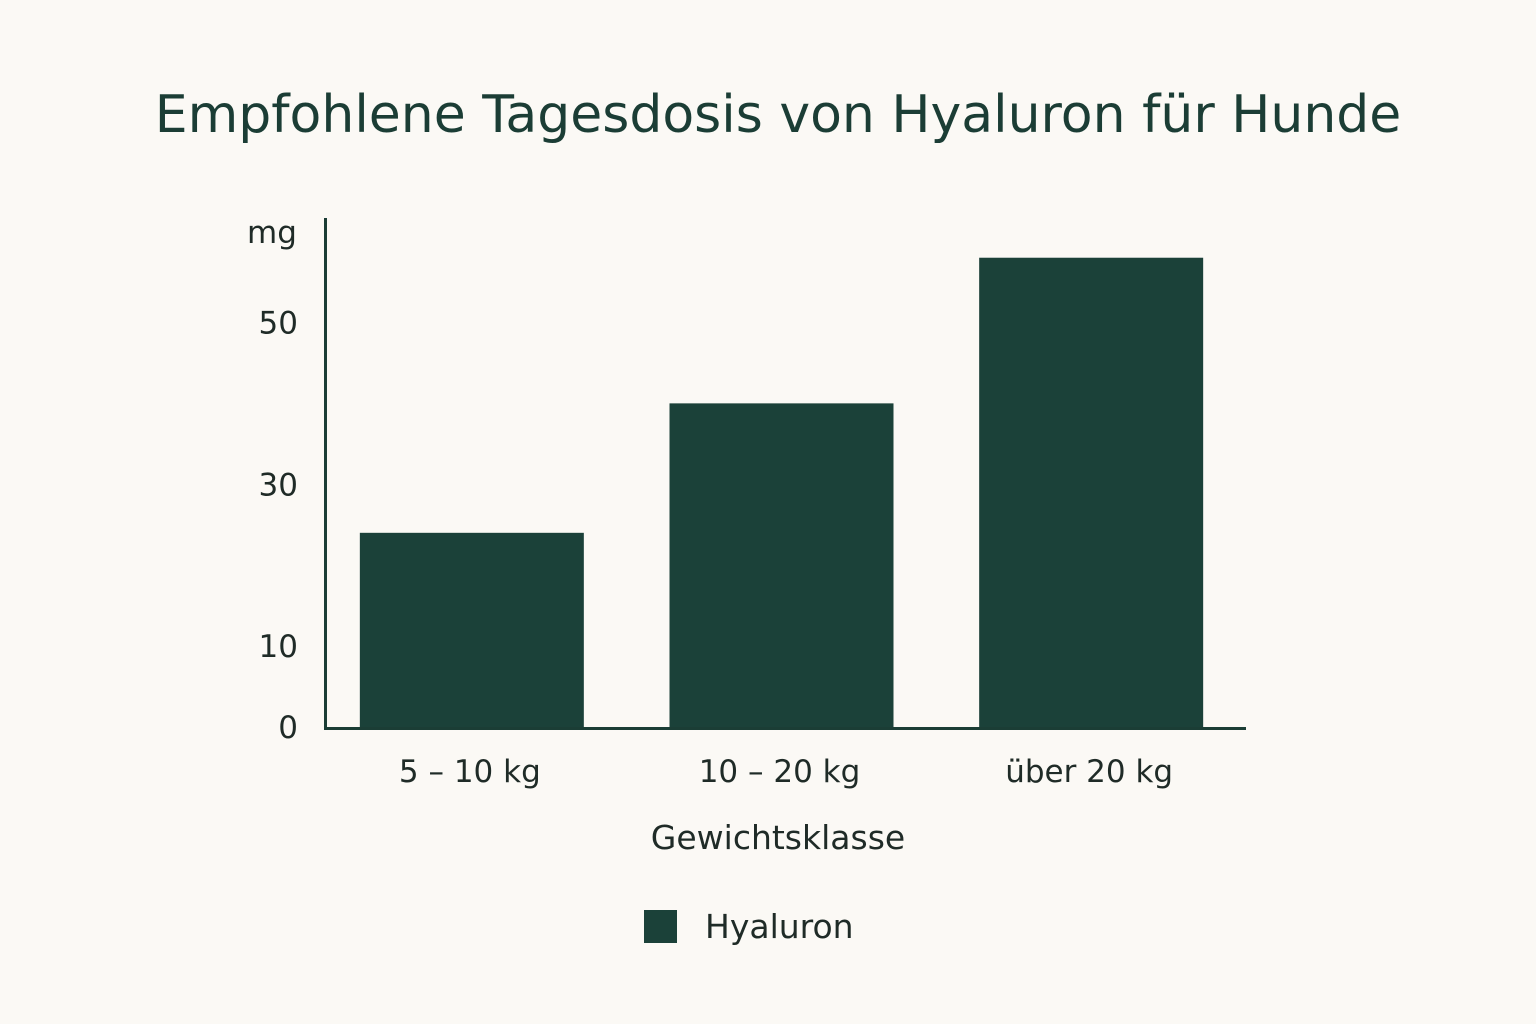 The height and width of the screenshot is (1024, 1536). I want to click on x-axis-ticks: 5 – 10 kg 10 – 20 kg über 20 kg, so click(786, 772).